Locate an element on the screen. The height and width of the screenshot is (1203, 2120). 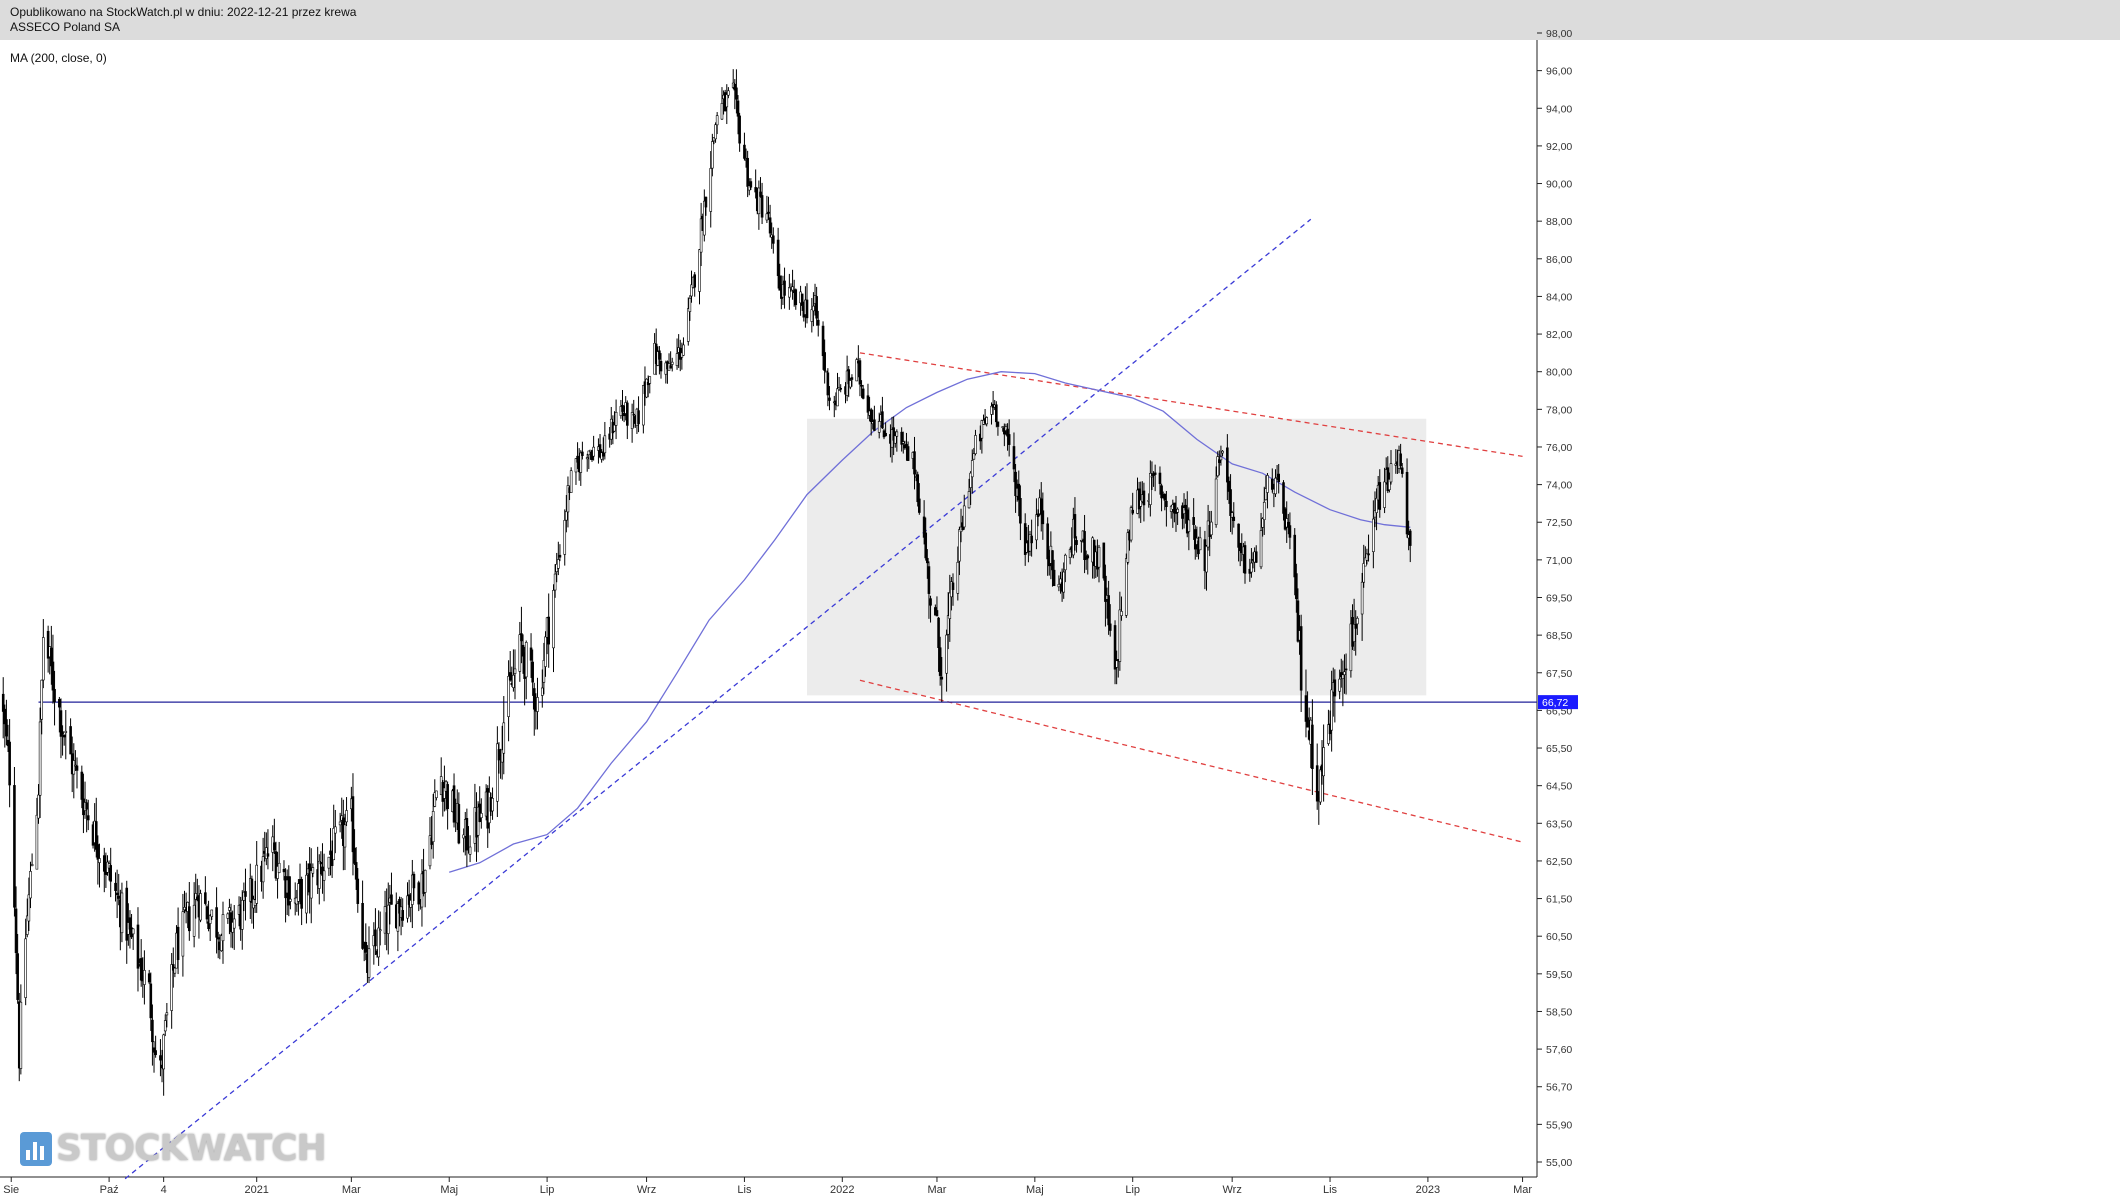
x-tick-label: 2021 is located at coordinates (256, 1190).